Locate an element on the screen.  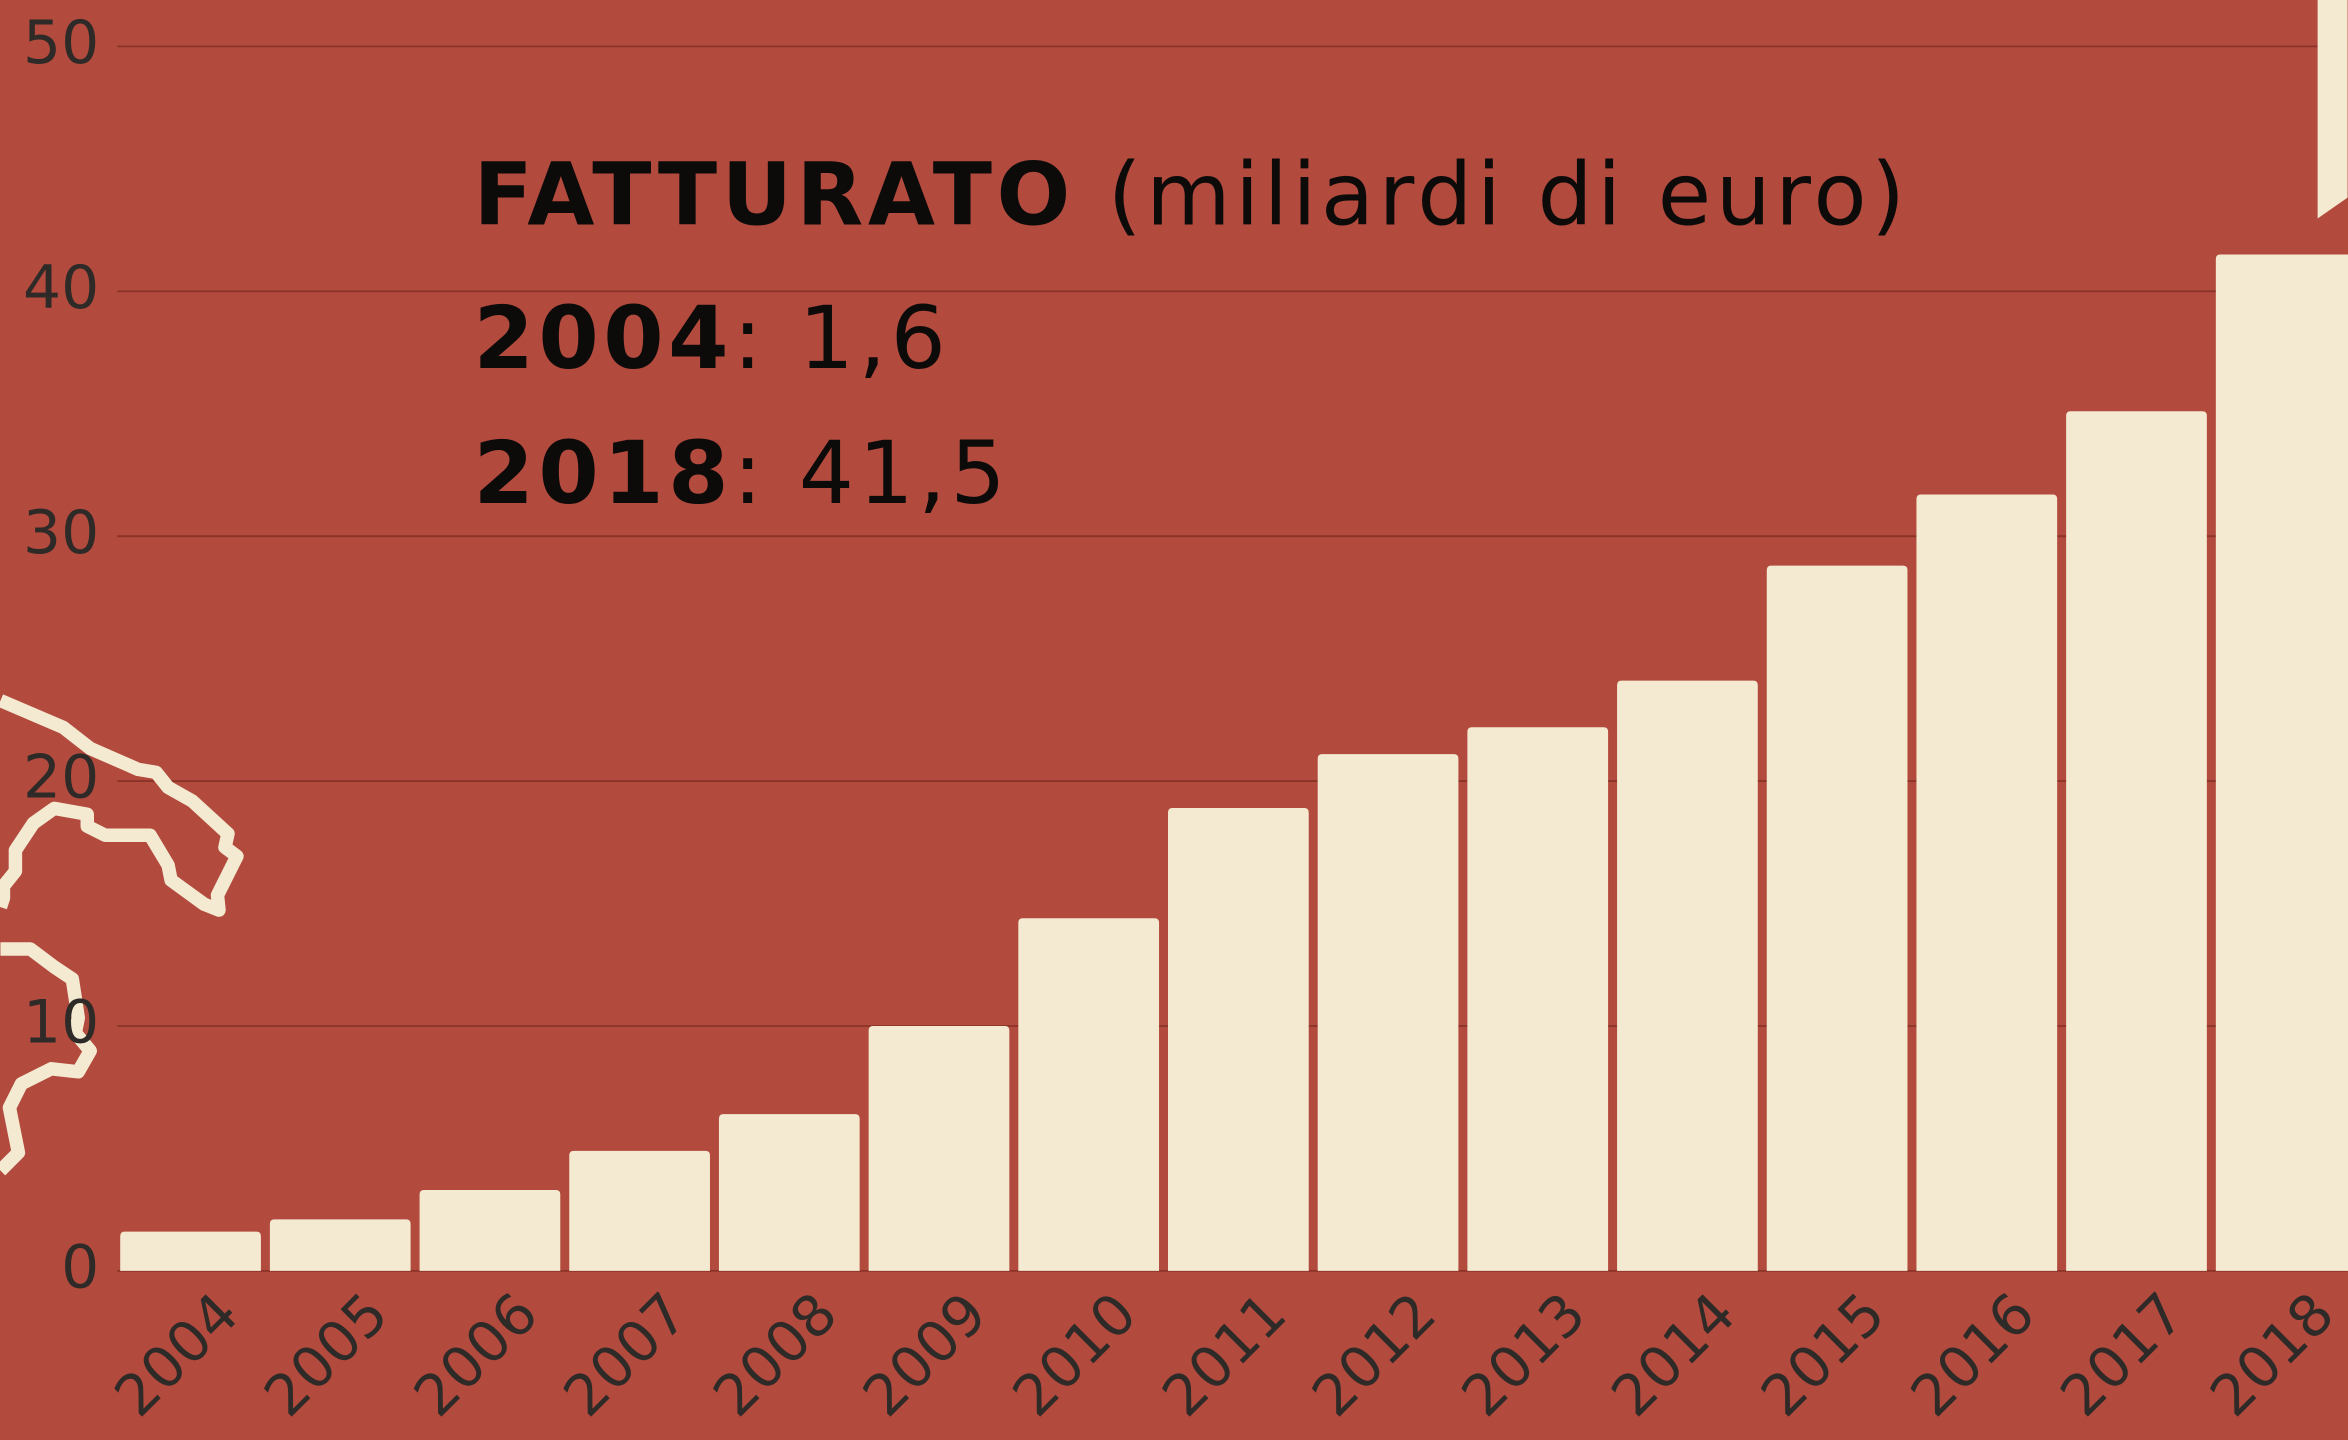
annotation-text: : 1,6 is located at coordinates (841, 338).